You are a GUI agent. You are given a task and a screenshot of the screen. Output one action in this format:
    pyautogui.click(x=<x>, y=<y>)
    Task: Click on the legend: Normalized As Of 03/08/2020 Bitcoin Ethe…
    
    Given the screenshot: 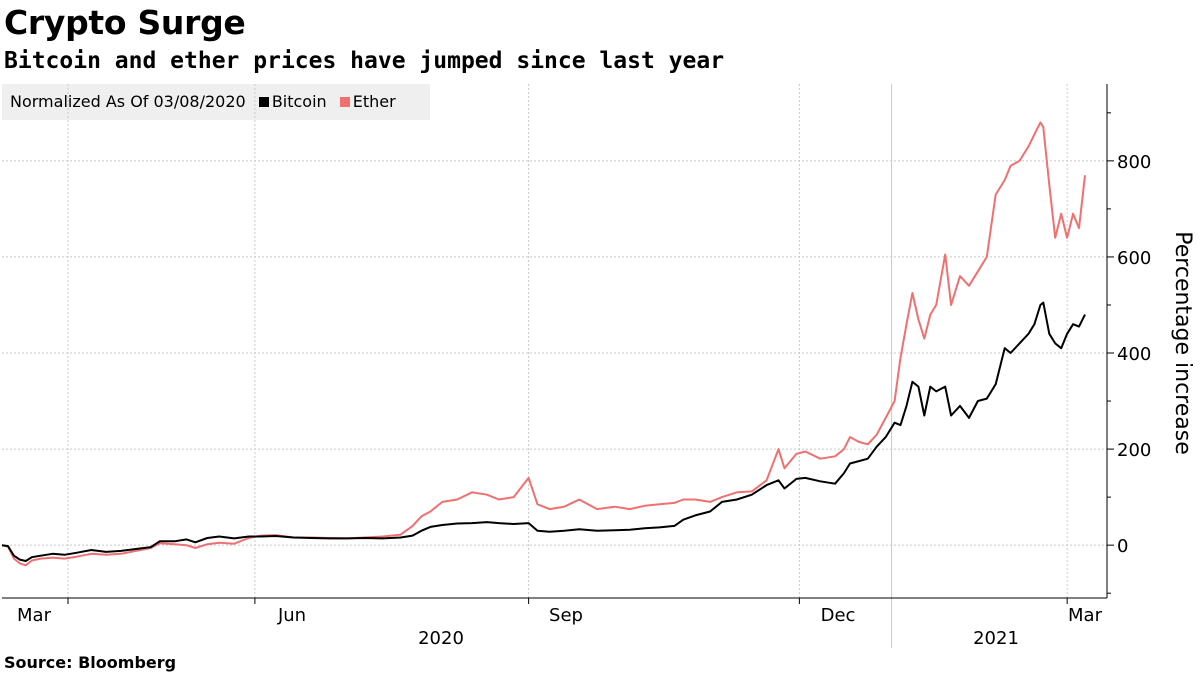 What is the action you would take?
    pyautogui.click(x=216, y=102)
    